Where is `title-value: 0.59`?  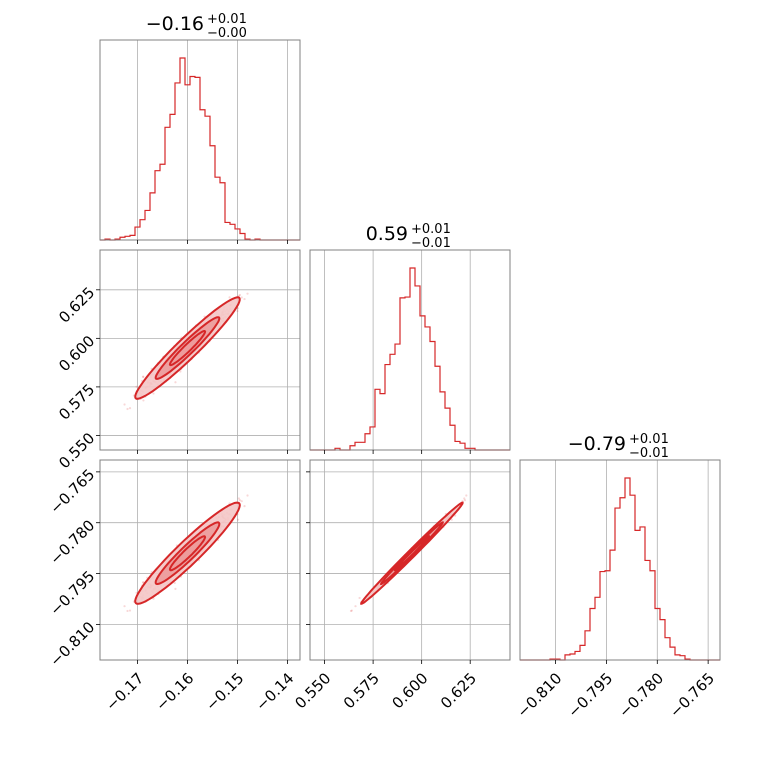 title-value: 0.59 is located at coordinates (387, 234).